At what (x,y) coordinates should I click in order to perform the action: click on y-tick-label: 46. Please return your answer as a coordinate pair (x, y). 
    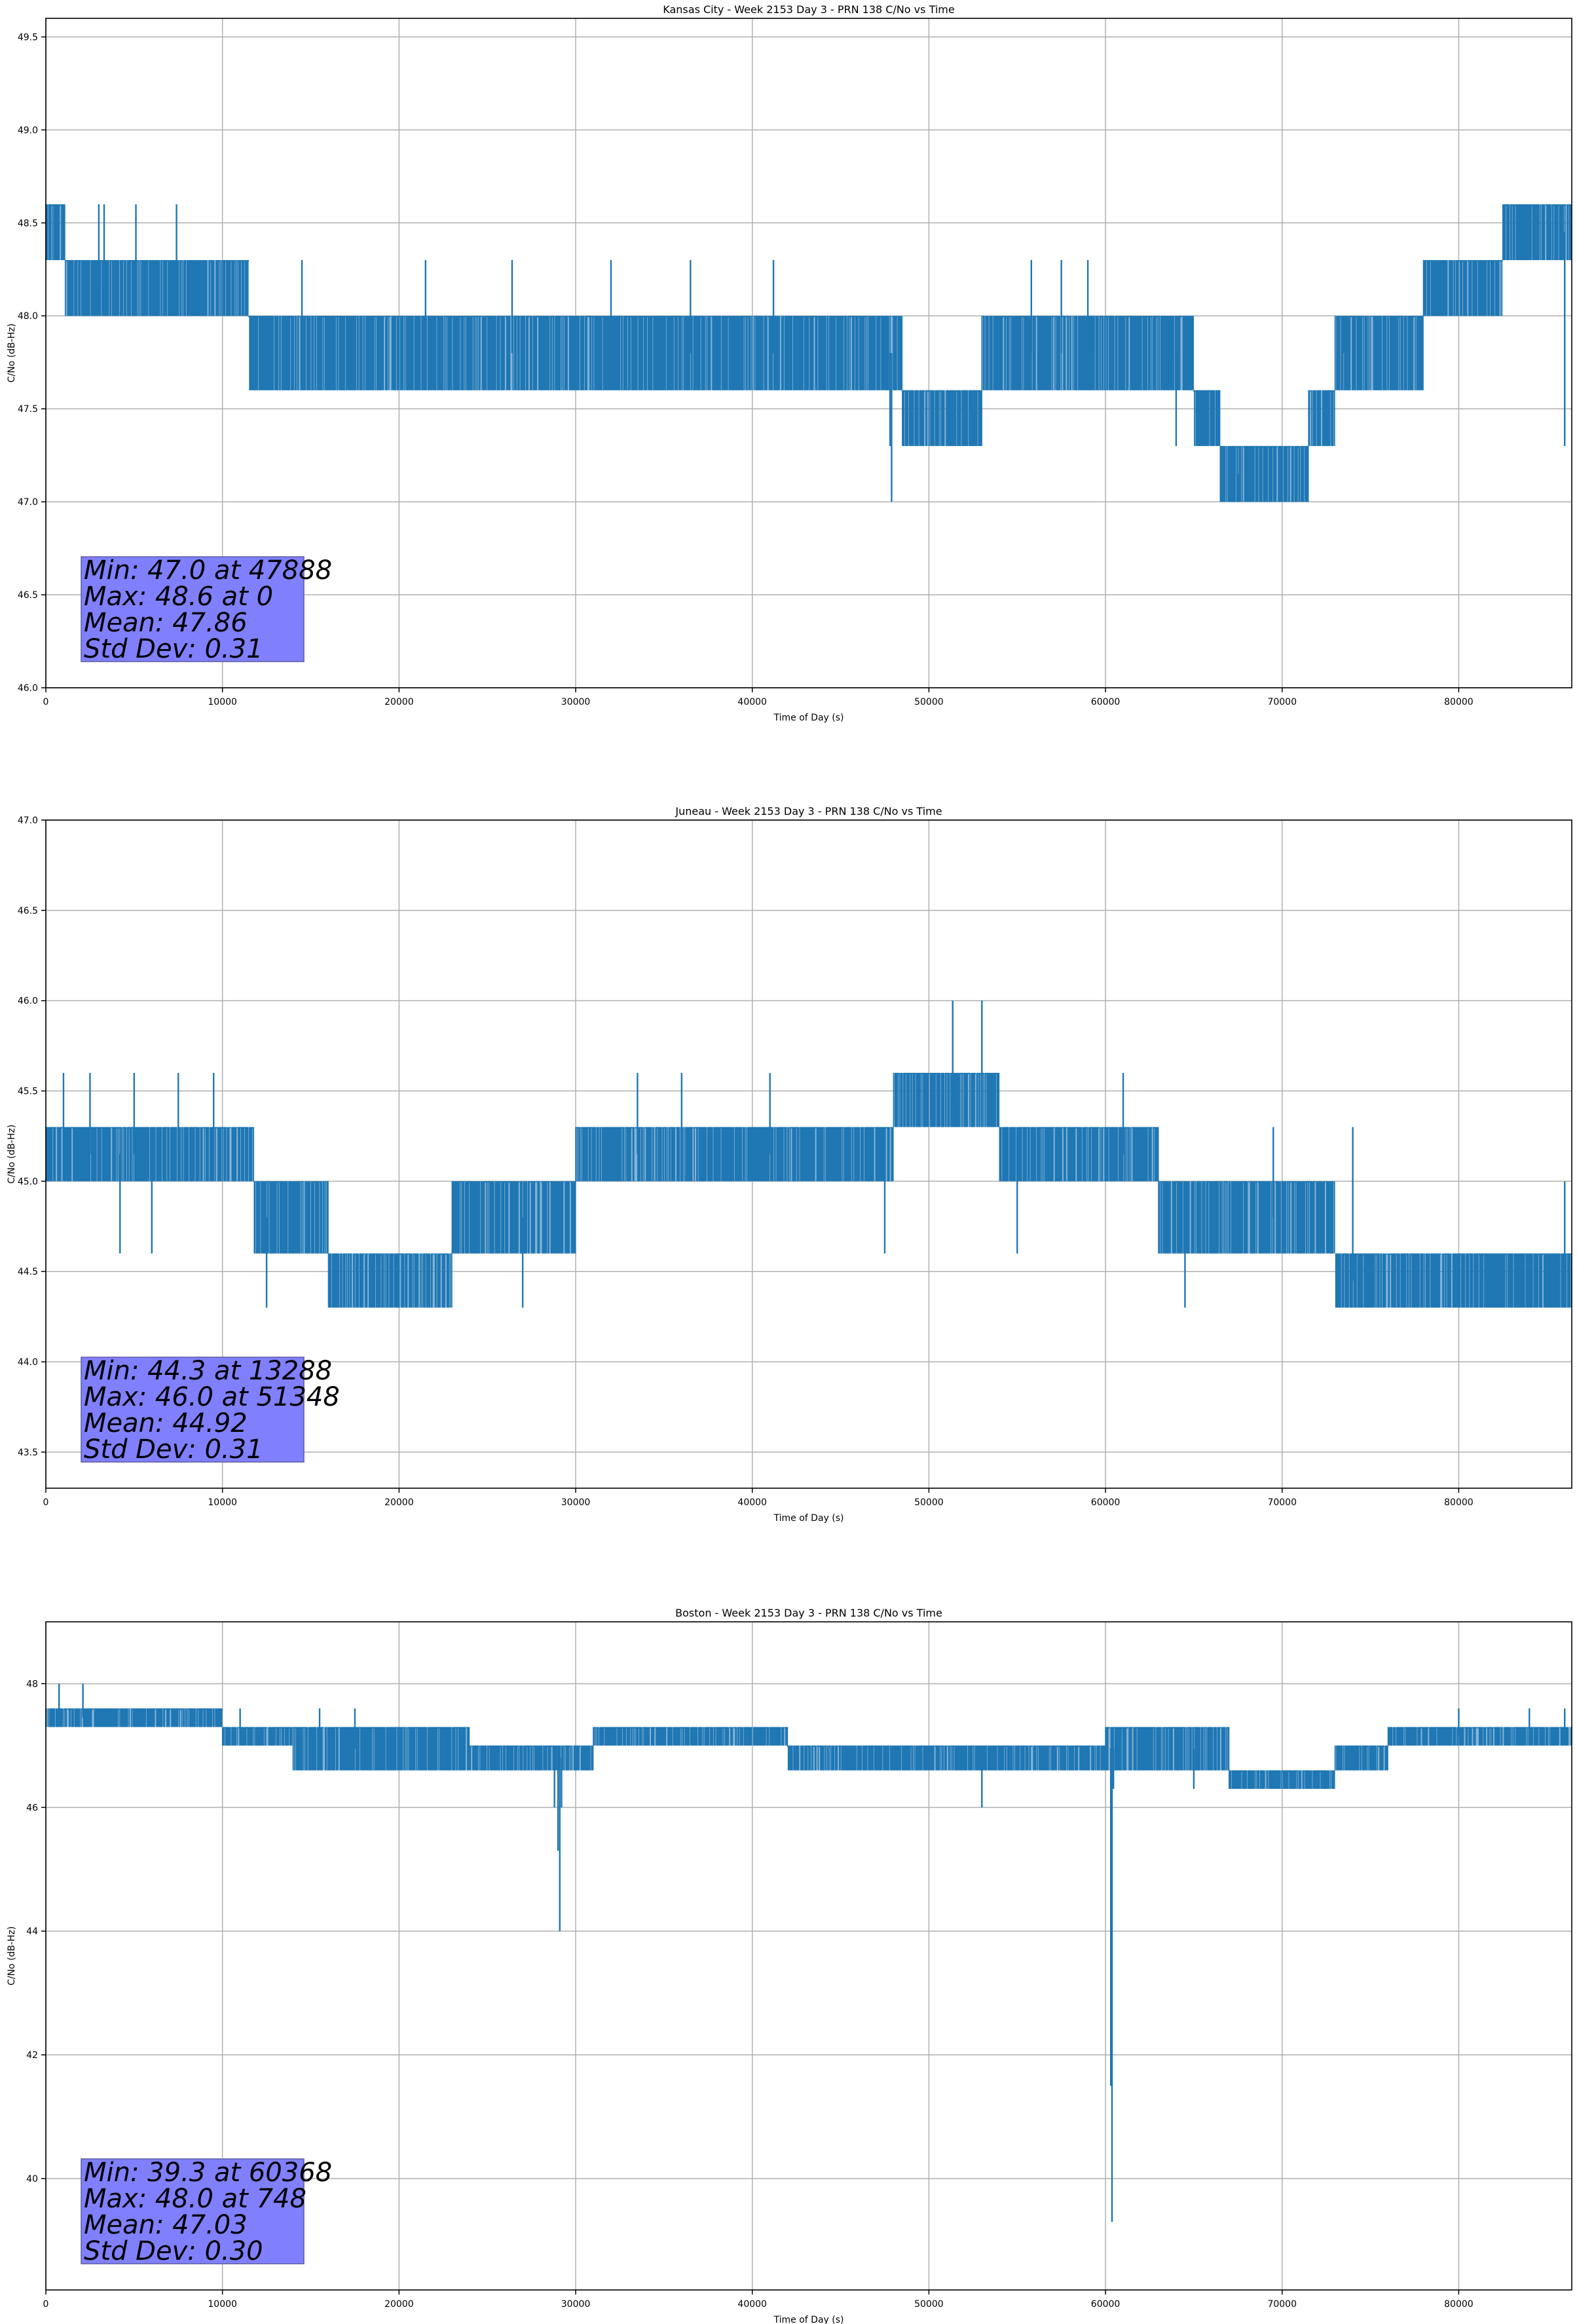
    Looking at the image, I should click on (32, 1808).